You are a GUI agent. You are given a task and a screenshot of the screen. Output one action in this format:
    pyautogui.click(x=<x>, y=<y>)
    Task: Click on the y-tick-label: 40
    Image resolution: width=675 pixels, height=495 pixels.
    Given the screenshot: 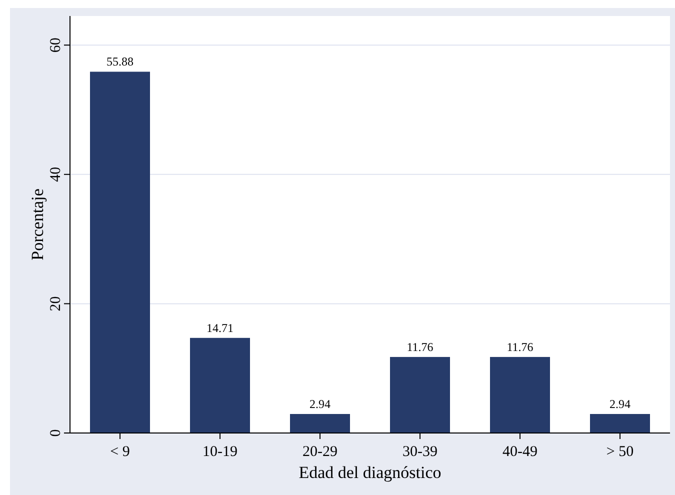 What is the action you would take?
    pyautogui.click(x=56, y=174)
    